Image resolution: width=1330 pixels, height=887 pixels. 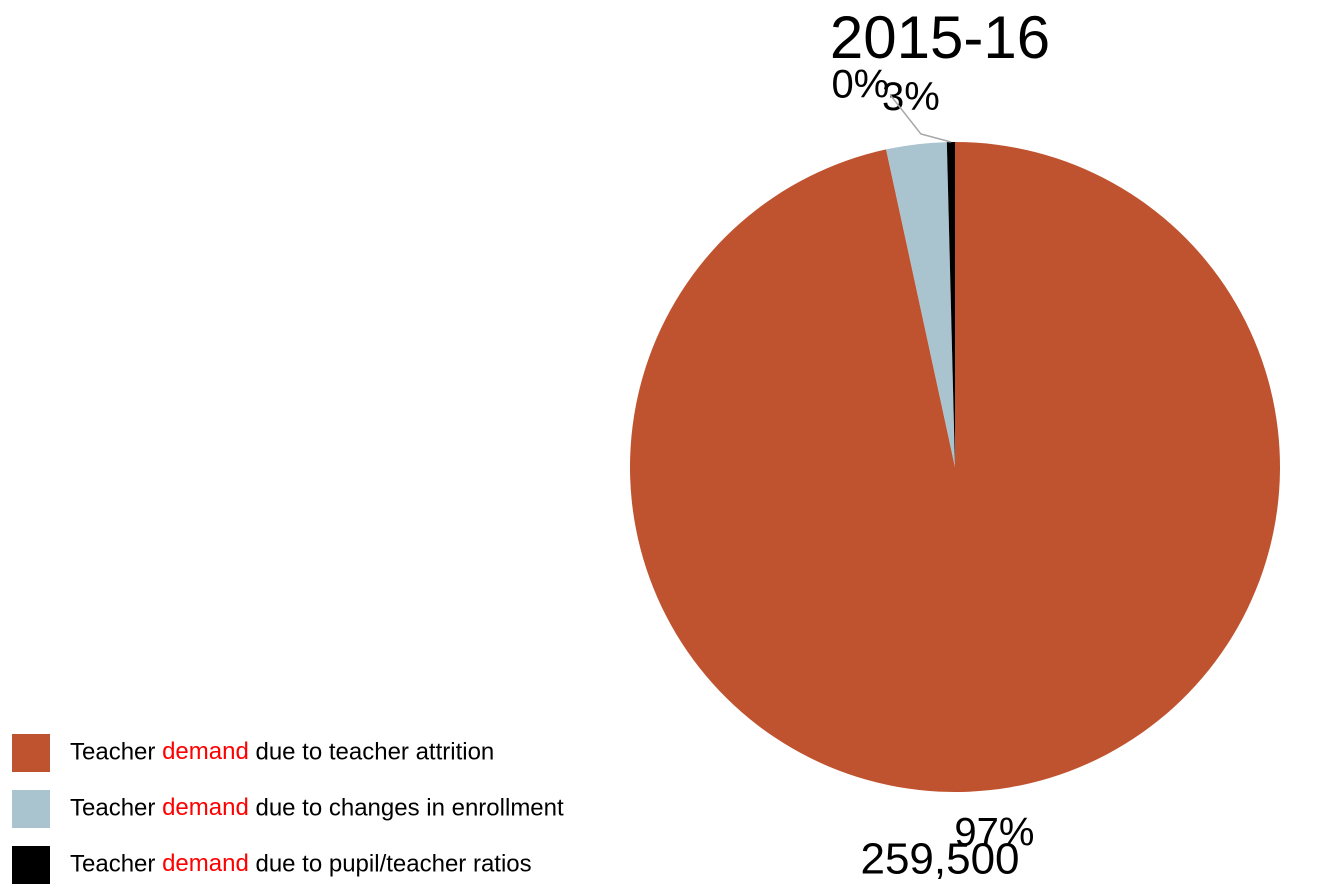 I want to click on total-label: 259,500, so click(x=939, y=859).